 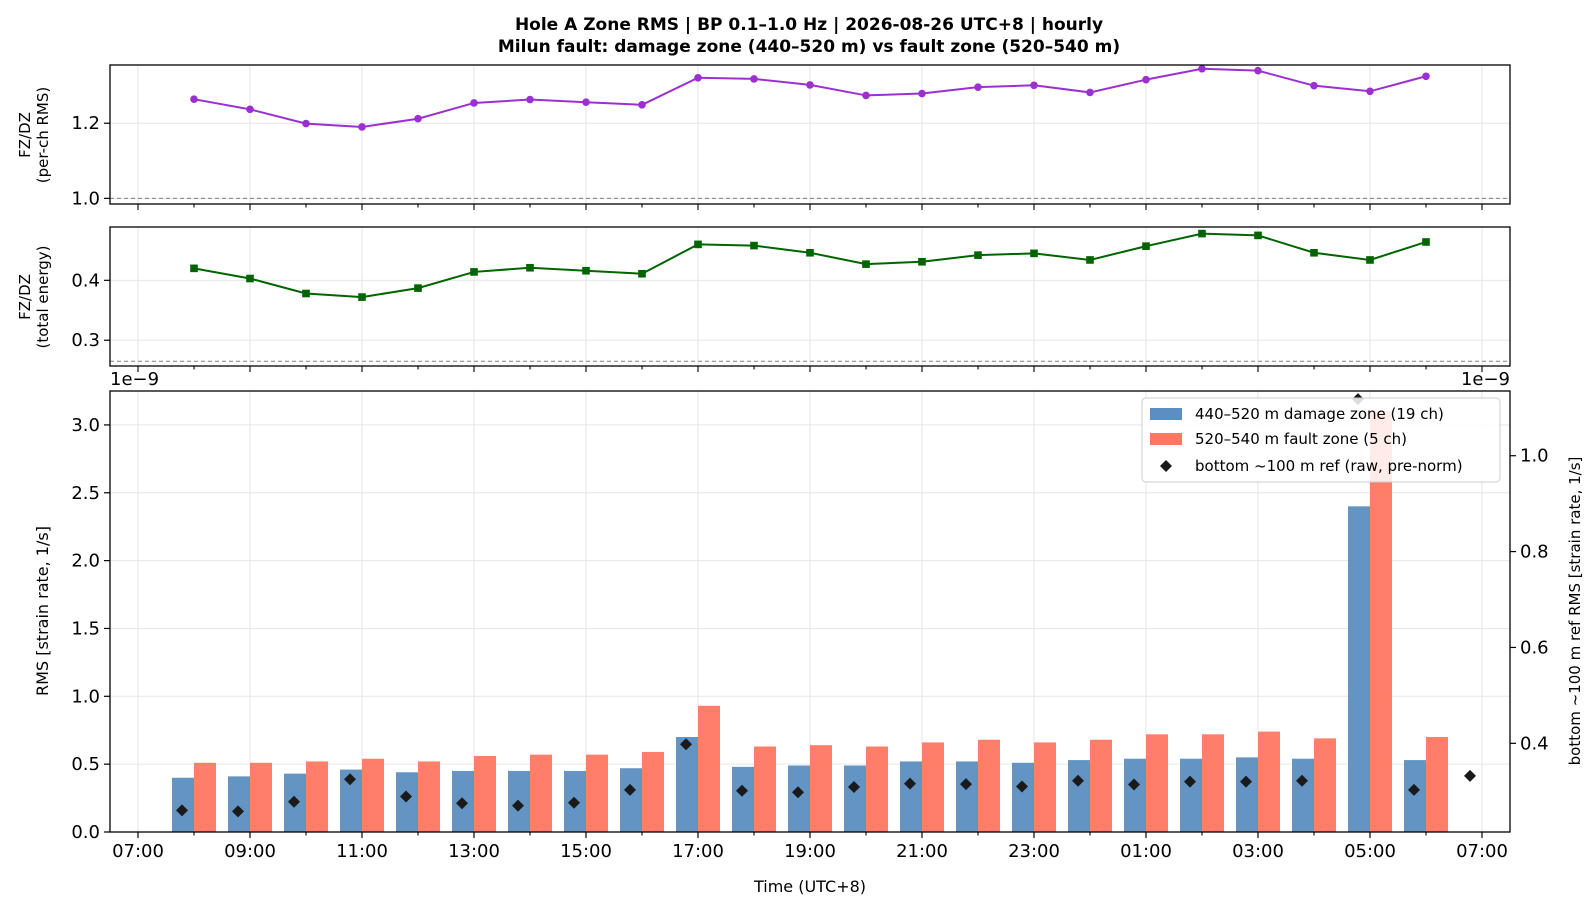 What do you see at coordinates (42, 611) in the screenshot?
I see `zone-rms-ylabel: RMS [strain rate, 1/s]` at bounding box center [42, 611].